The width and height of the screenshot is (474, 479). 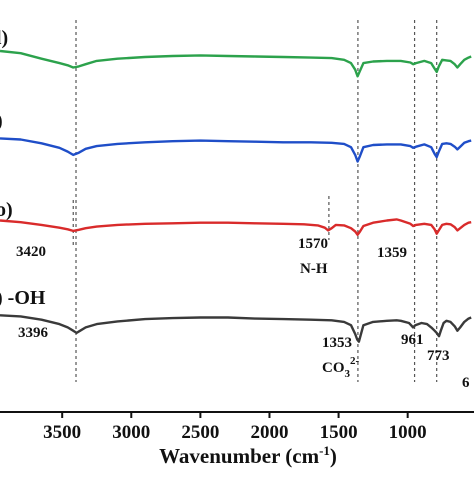 I want to click on annotation-co3: CO32-, so click(x=341, y=367).